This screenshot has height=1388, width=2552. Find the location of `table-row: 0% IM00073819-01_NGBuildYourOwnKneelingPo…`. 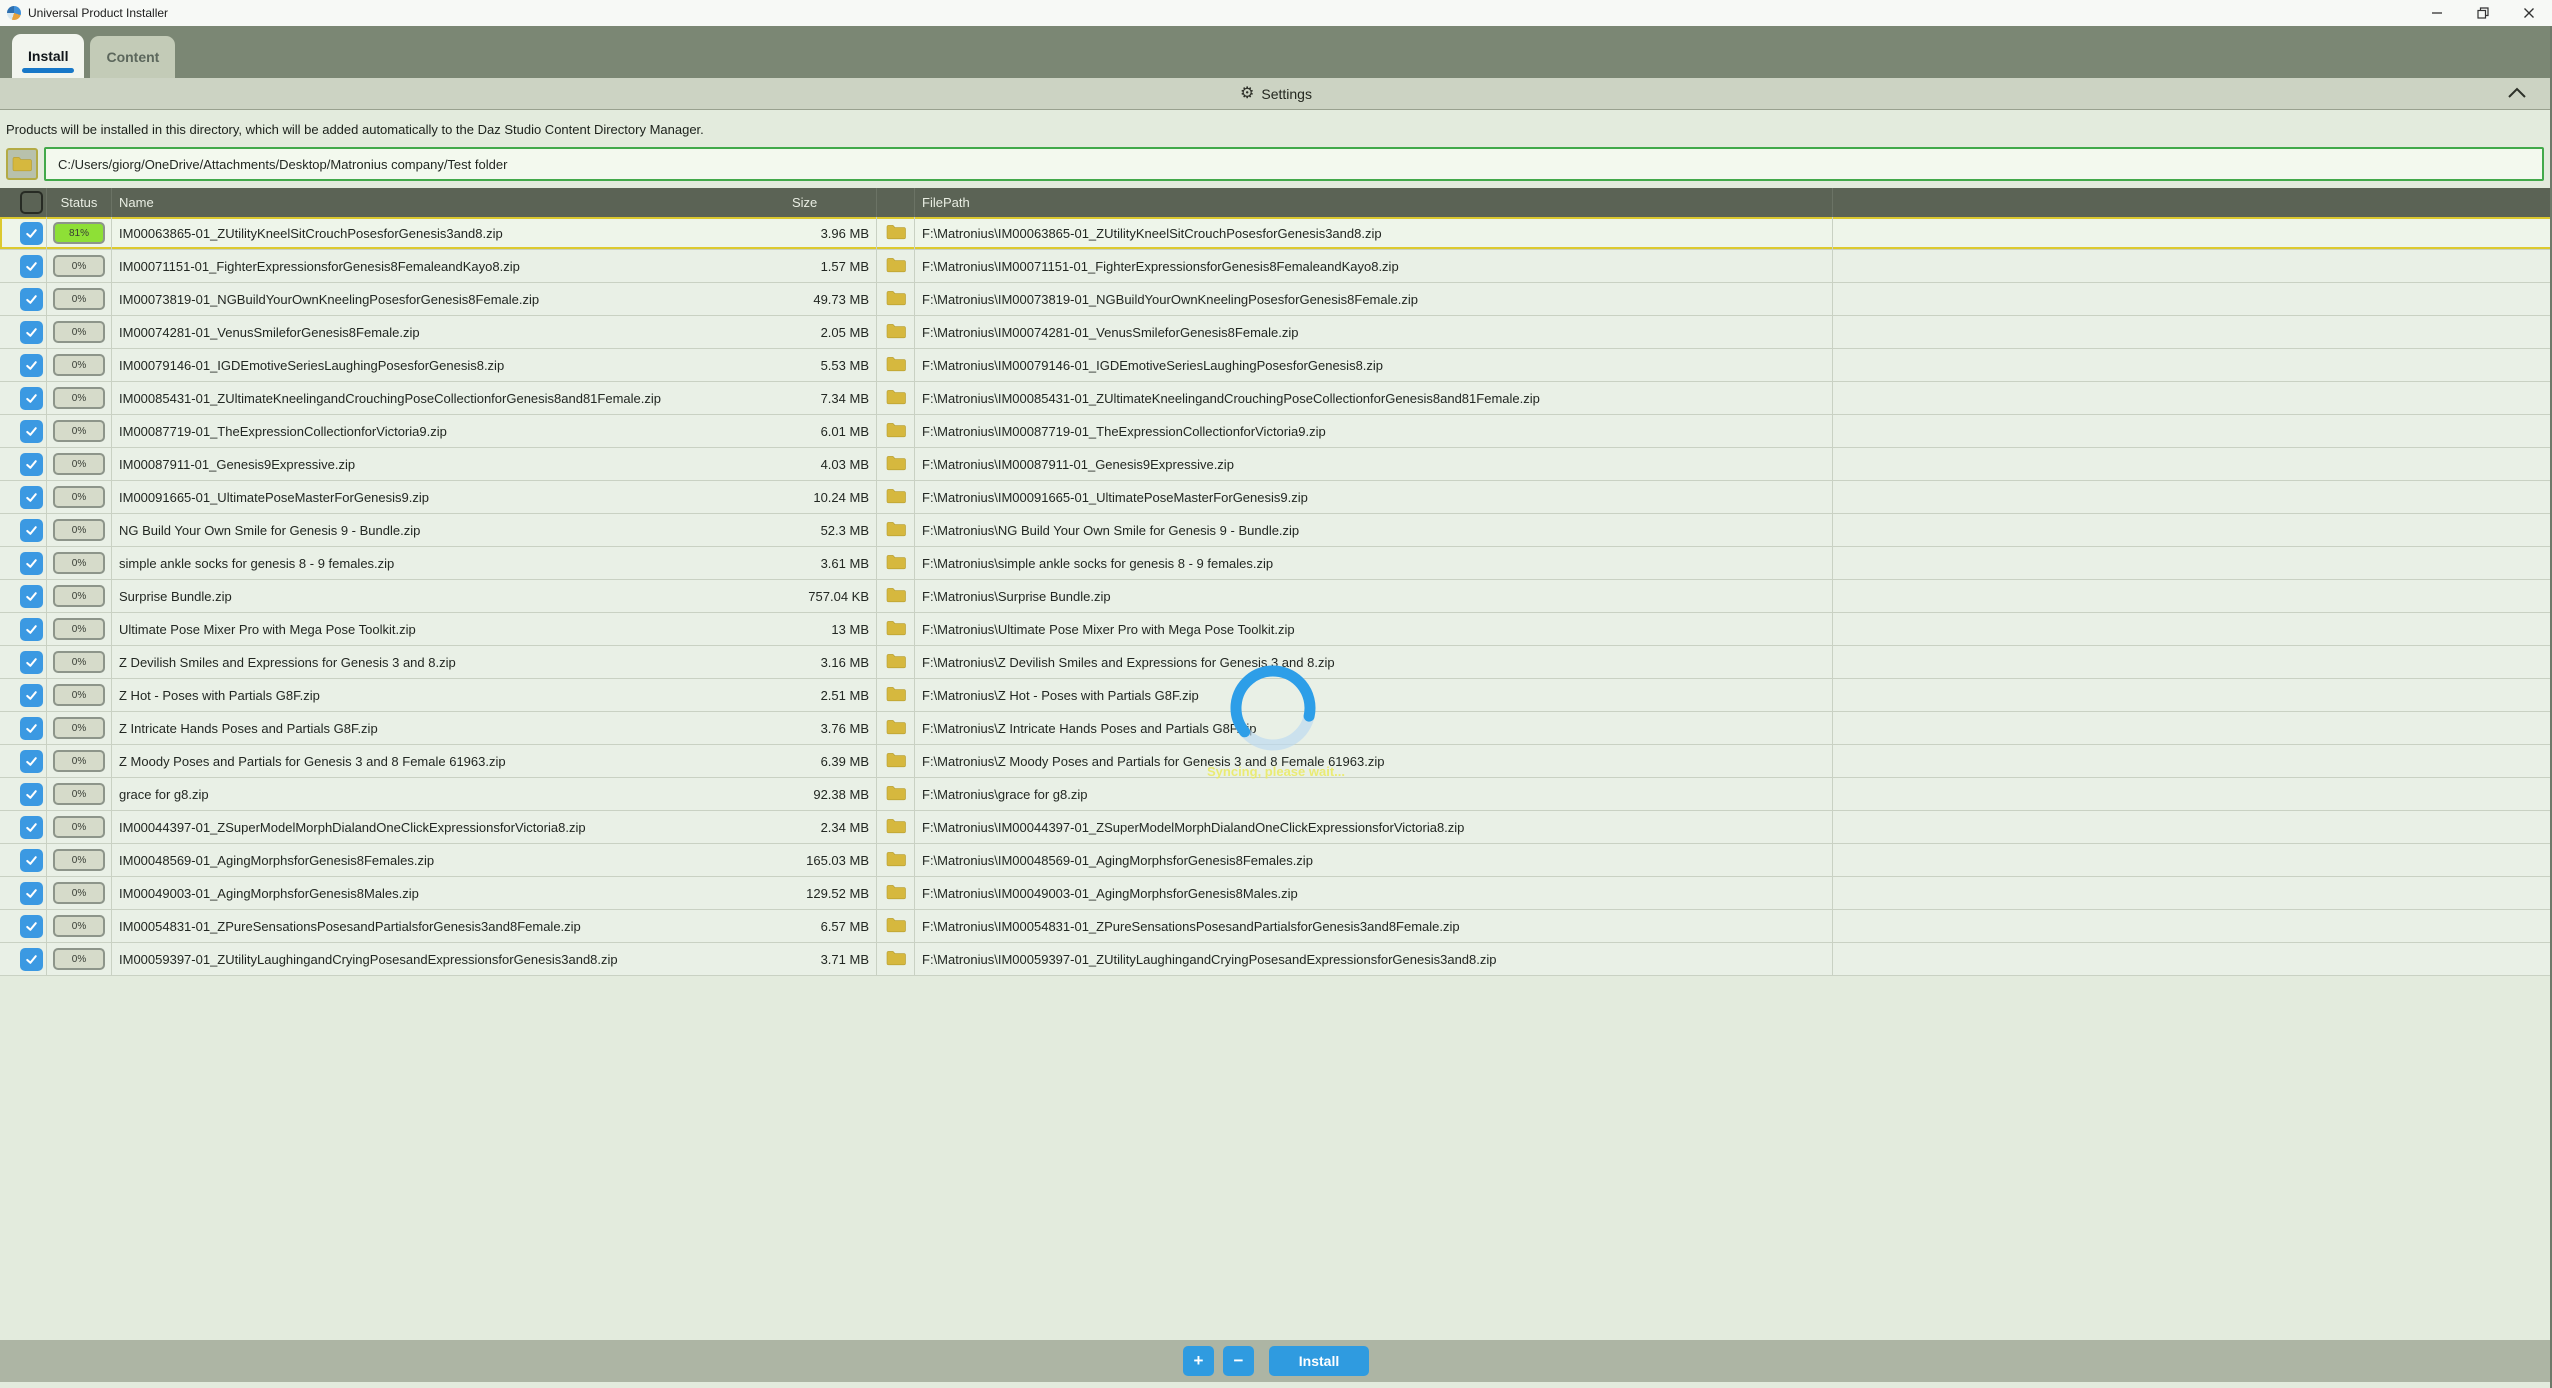

table-row: 0% IM00073819-01_NGBuildYourOwnKneelingPo… is located at coordinates (1276, 299).